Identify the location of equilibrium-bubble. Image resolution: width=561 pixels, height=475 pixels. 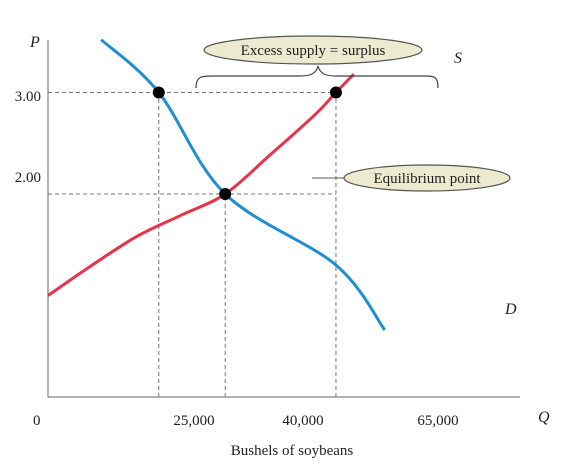
(427, 178).